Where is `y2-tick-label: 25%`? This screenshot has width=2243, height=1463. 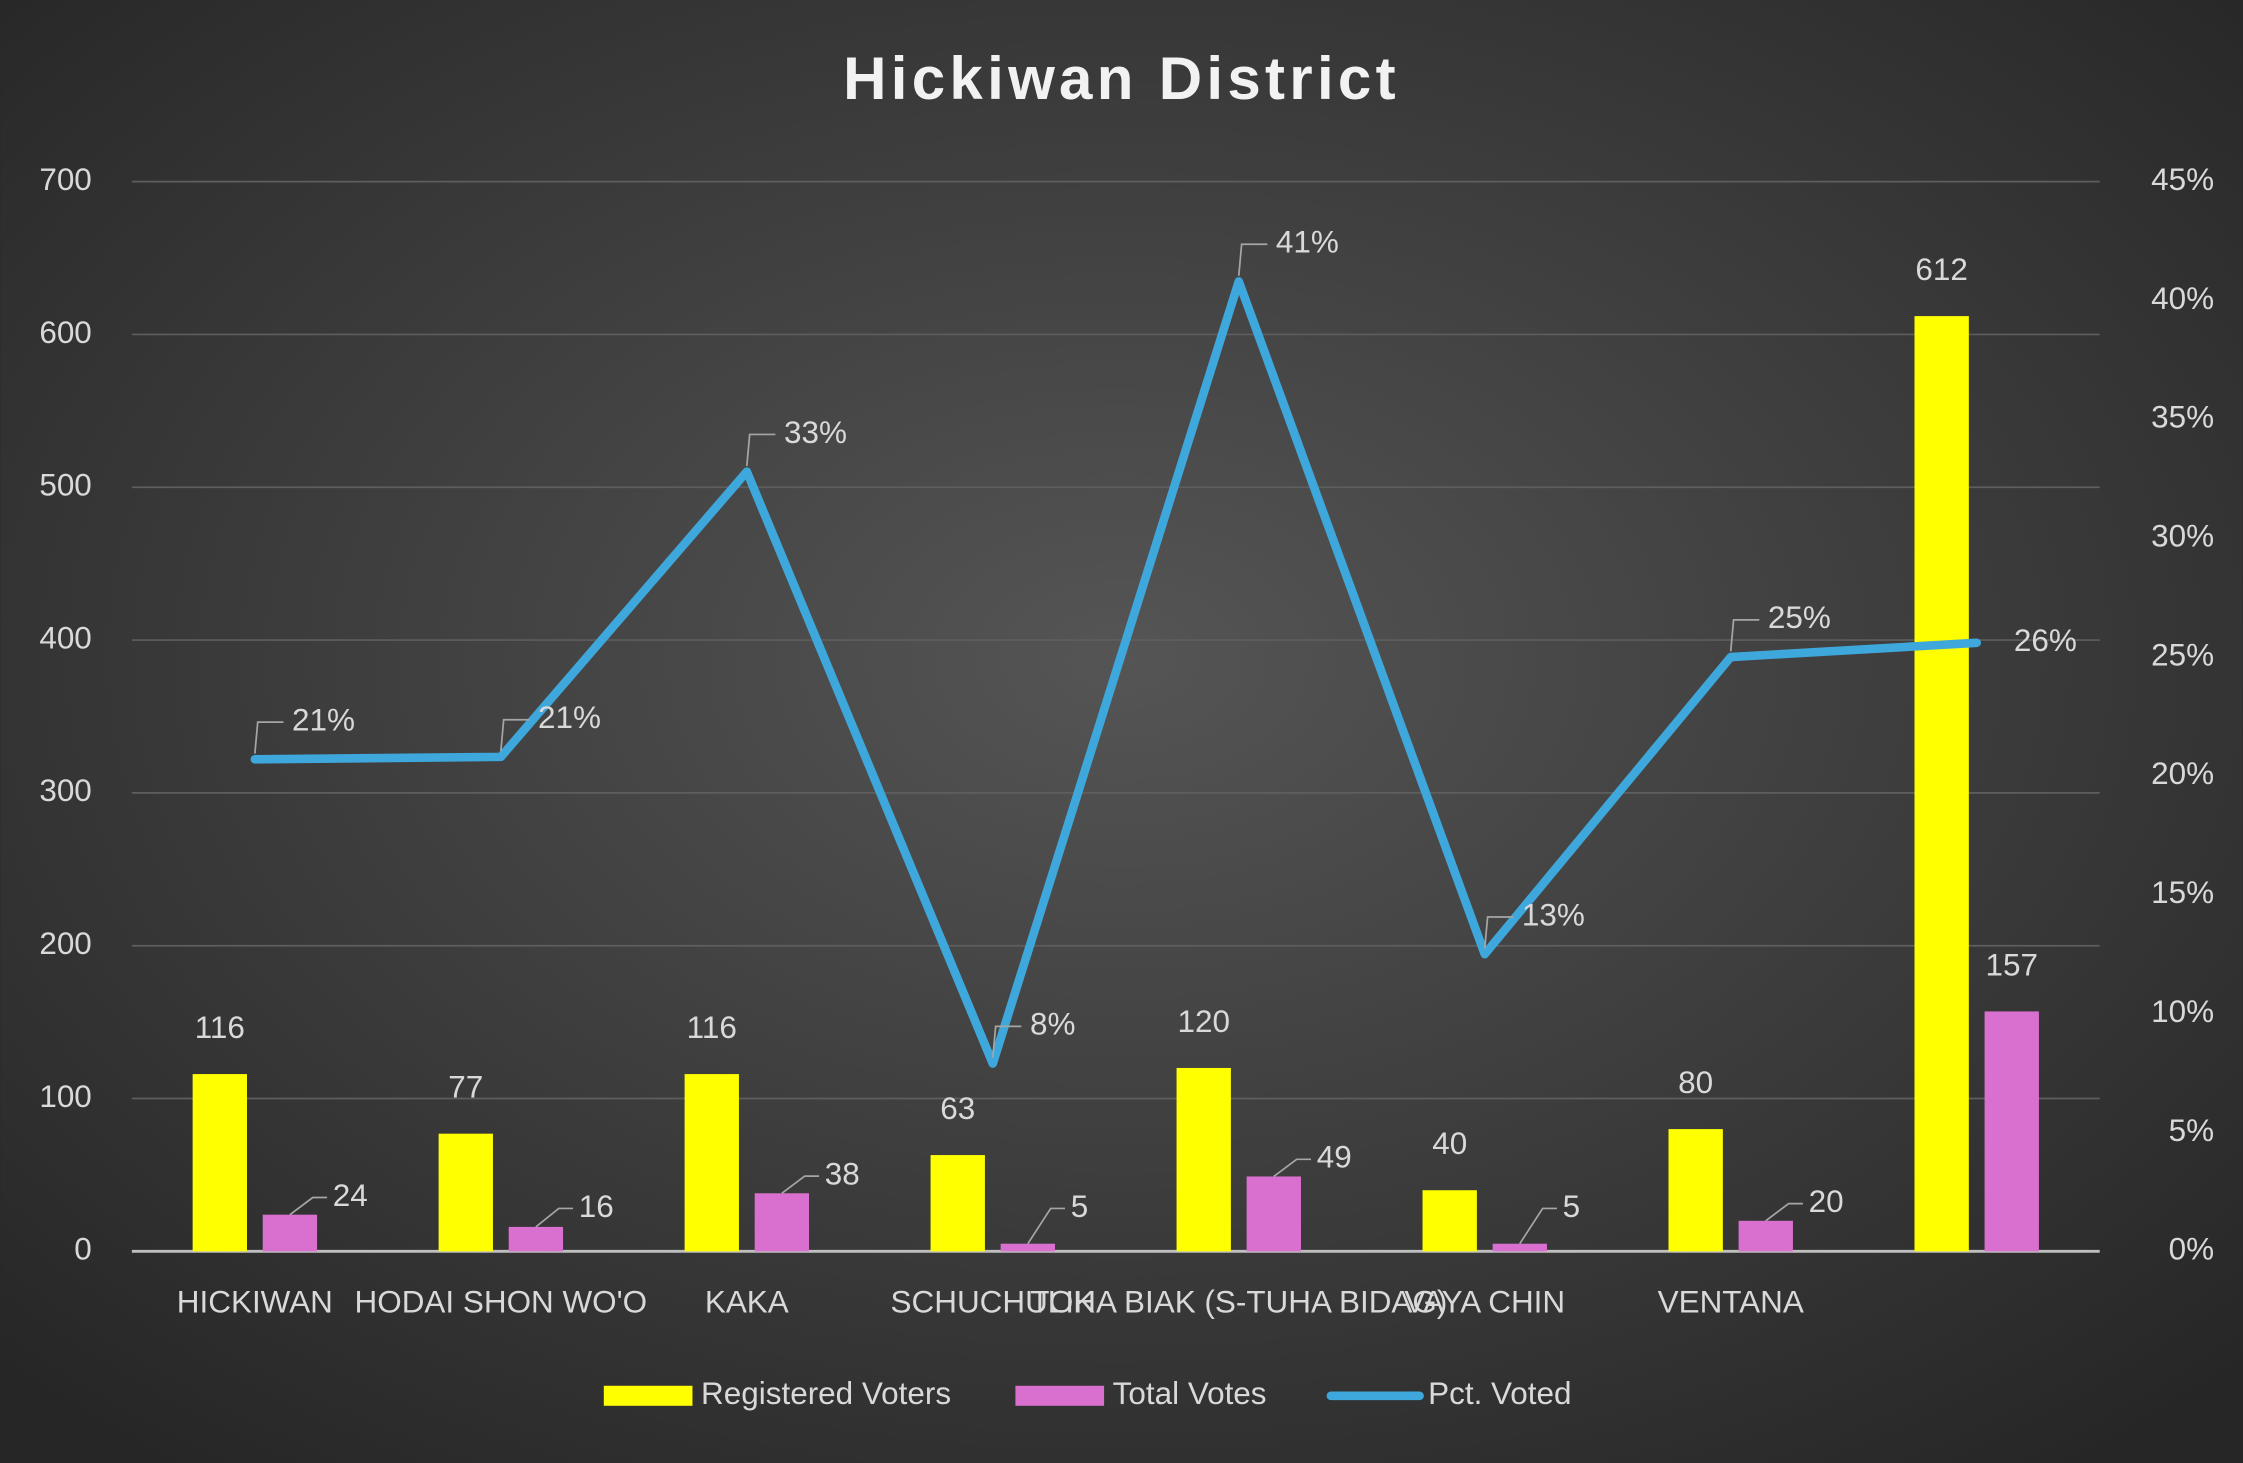 y2-tick-label: 25% is located at coordinates (2182, 654).